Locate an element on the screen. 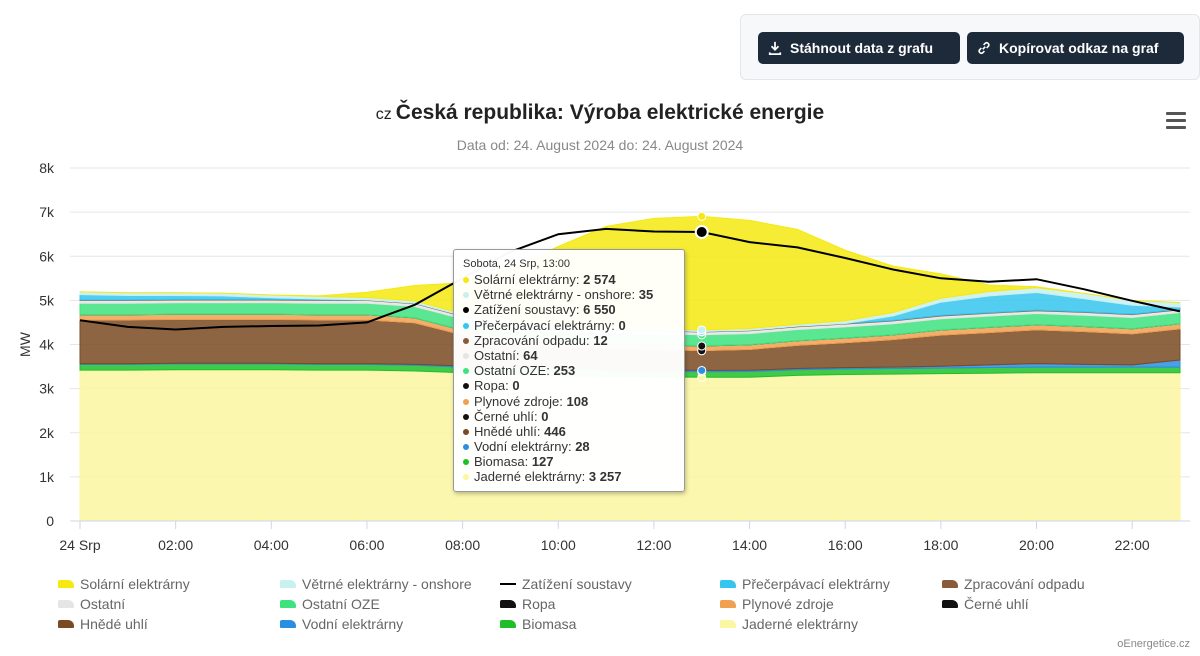 The image size is (1200, 656). y-tick-label: 0 is located at coordinates (50, 521).